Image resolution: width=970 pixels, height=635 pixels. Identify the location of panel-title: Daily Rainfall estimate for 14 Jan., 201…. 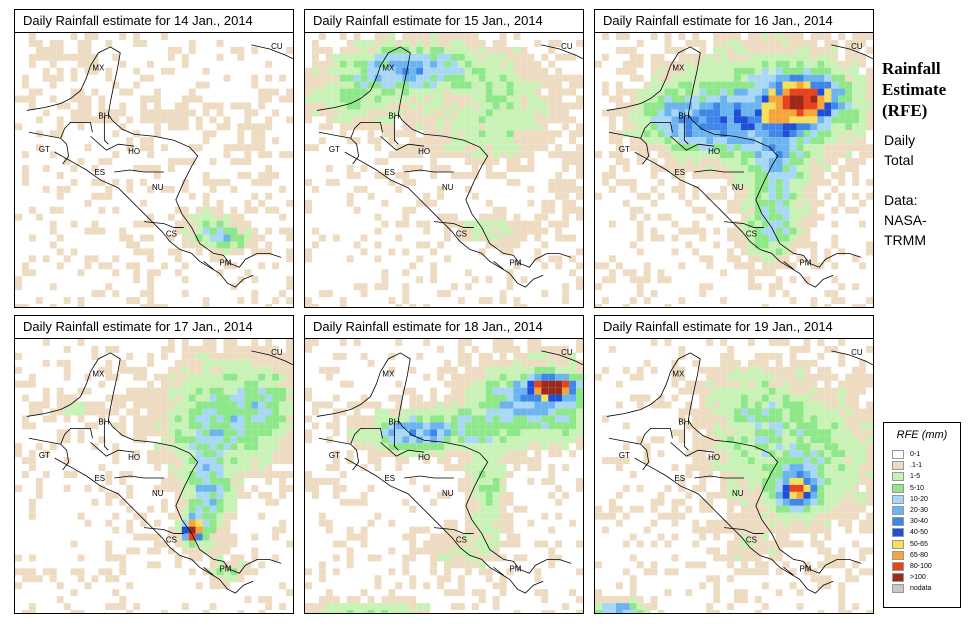
(154, 21).